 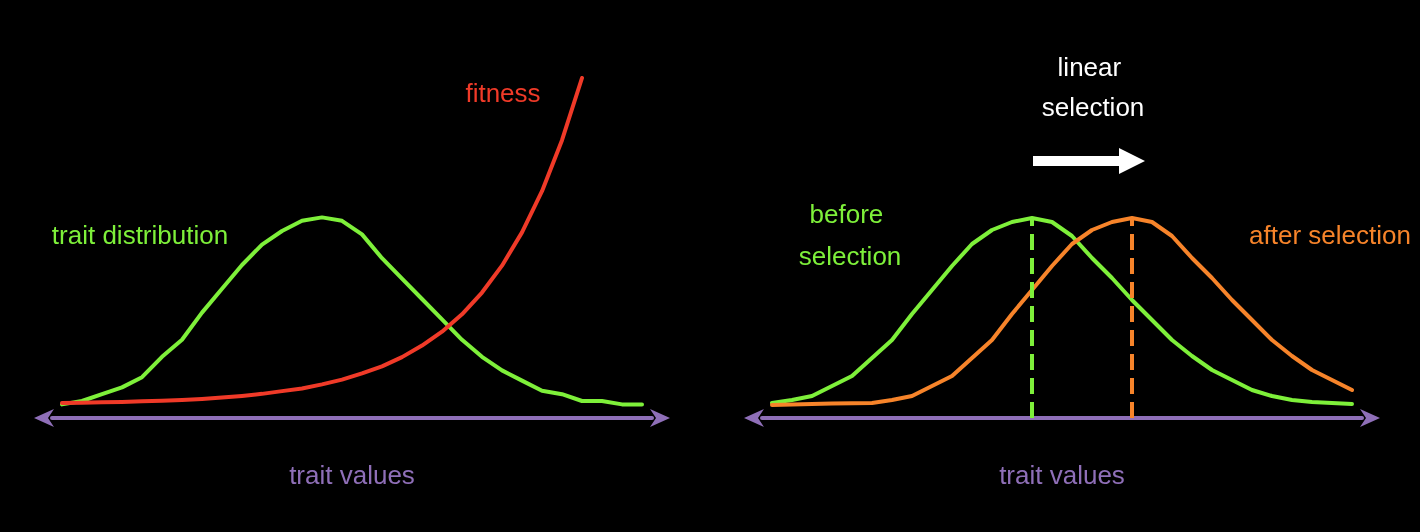 I want to click on chart-title: linear selection, so click(x=1093, y=87).